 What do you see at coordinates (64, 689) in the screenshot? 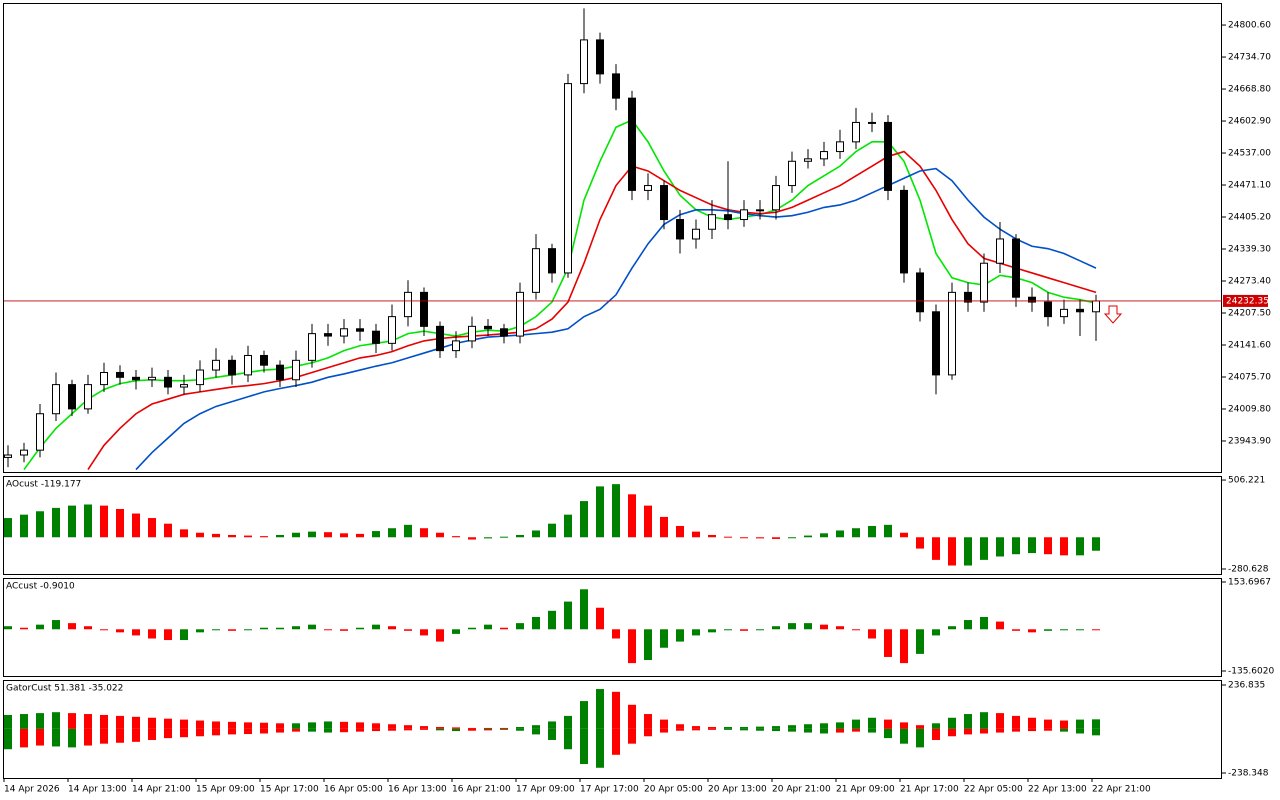
I see `indicator-title: GatorCust 51.381 -35.022` at bounding box center [64, 689].